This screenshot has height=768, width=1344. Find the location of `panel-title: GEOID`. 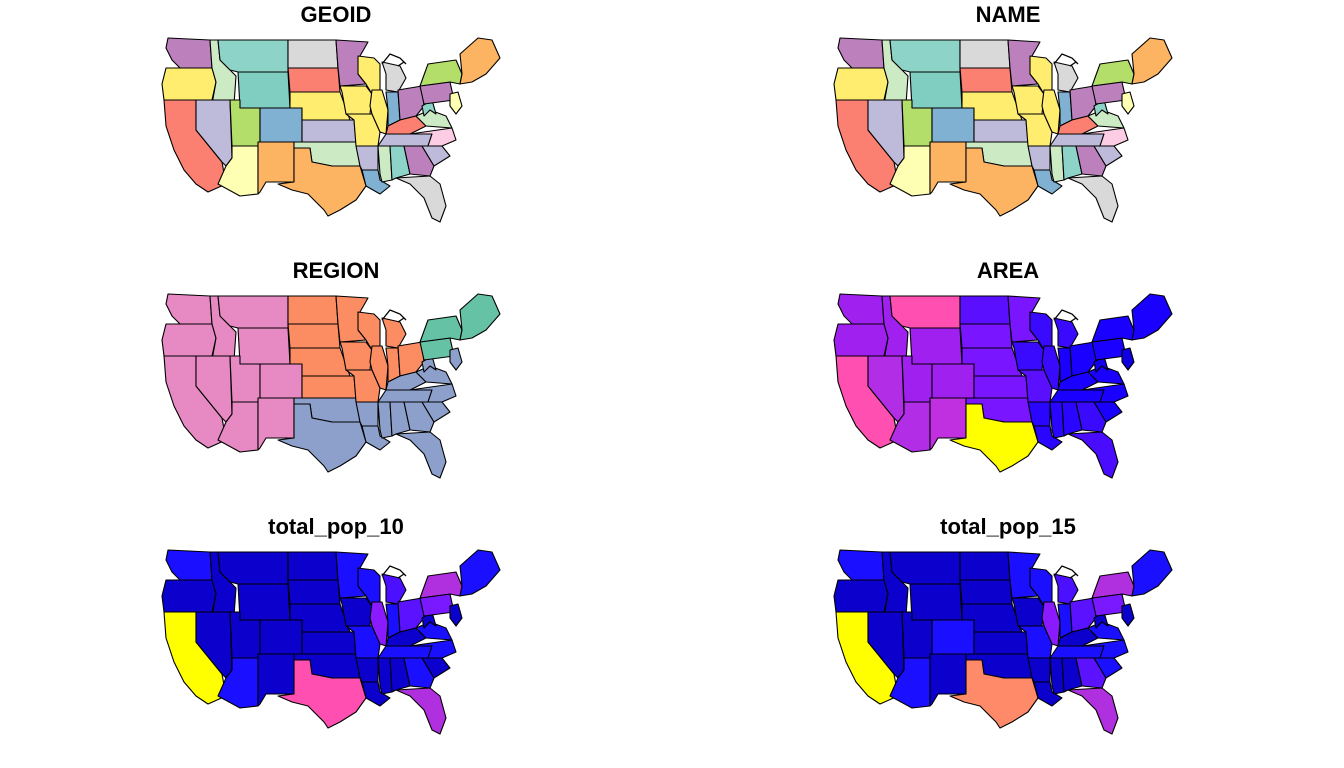

panel-title: GEOID is located at coordinates (336, 14).